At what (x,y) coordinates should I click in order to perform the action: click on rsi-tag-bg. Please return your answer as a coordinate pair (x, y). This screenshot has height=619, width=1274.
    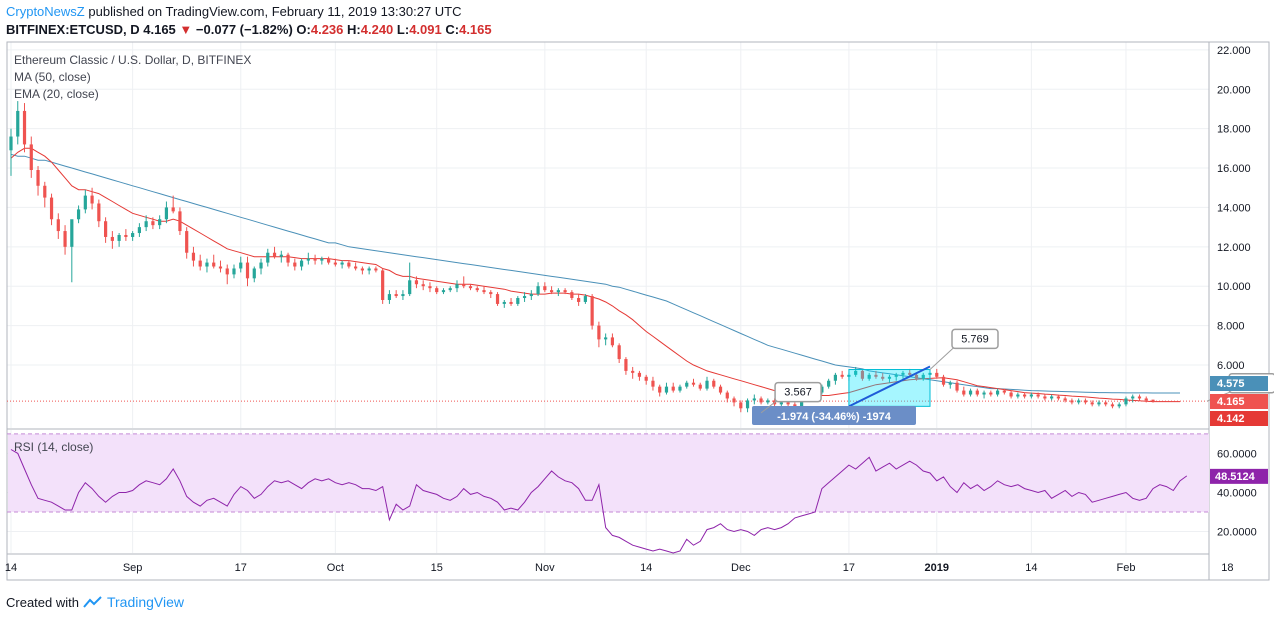
    Looking at the image, I should click on (1239, 476).